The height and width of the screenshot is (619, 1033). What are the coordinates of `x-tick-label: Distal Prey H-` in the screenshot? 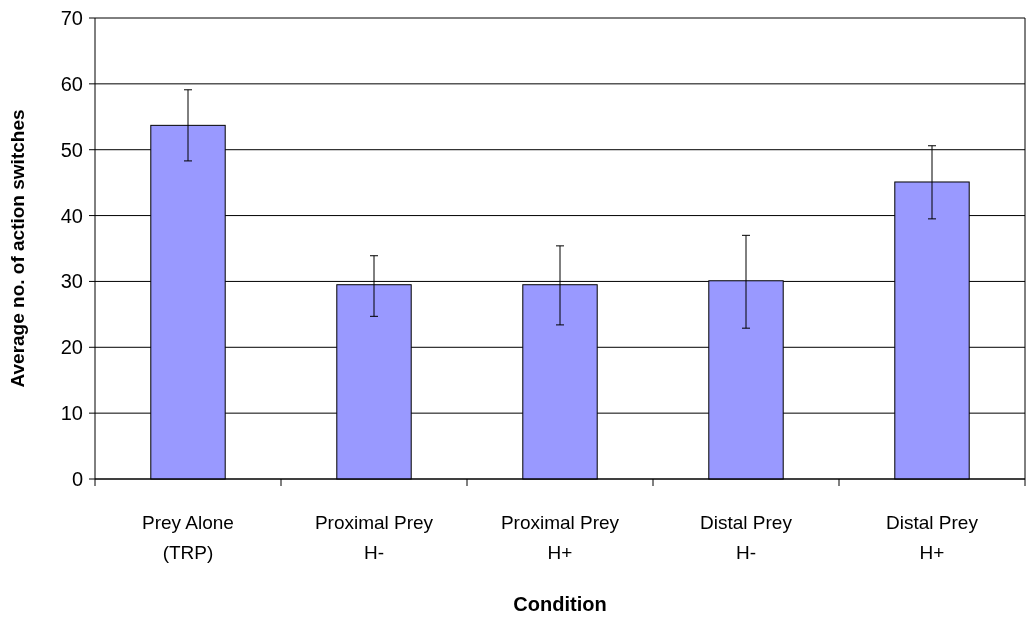 It's located at (746, 537).